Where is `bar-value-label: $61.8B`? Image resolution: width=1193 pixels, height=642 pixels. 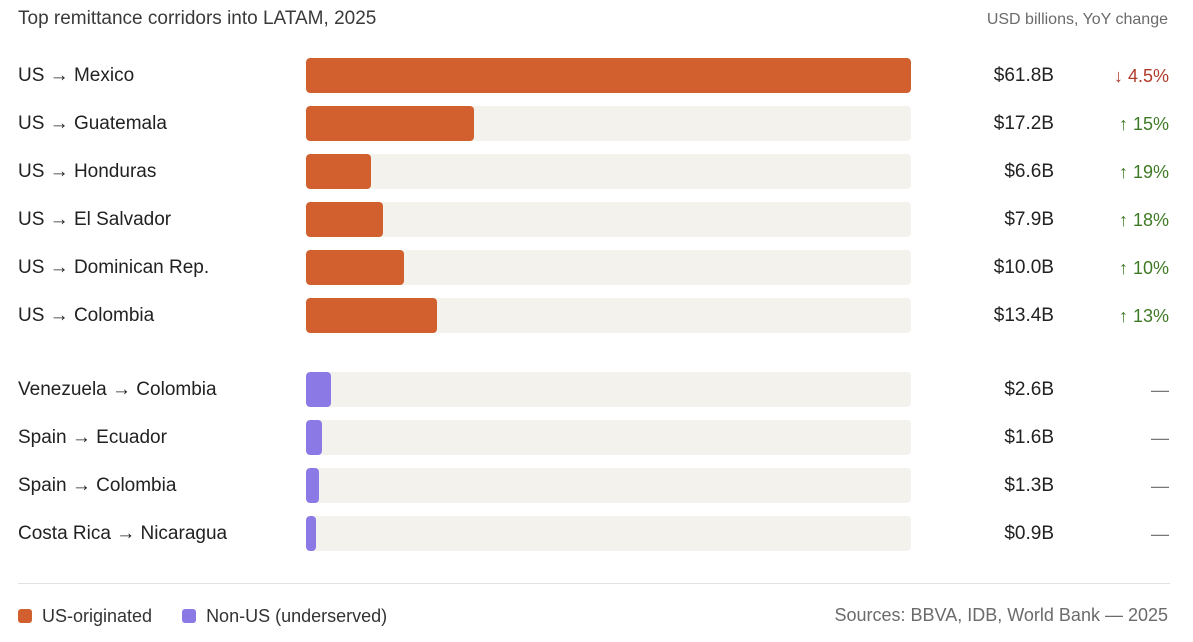 bar-value-label: $61.8B is located at coordinates (1023, 75).